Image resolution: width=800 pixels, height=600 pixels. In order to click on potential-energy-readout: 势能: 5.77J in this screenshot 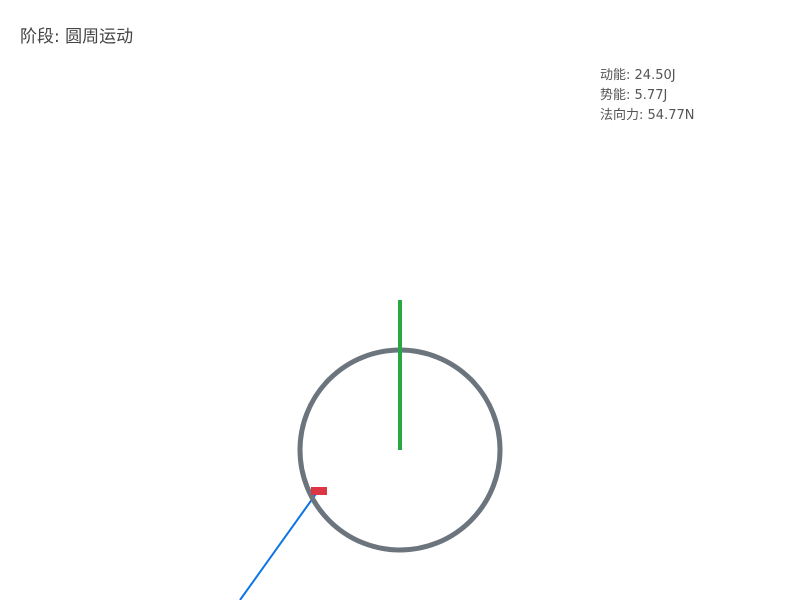, I will do `click(634, 95)`.